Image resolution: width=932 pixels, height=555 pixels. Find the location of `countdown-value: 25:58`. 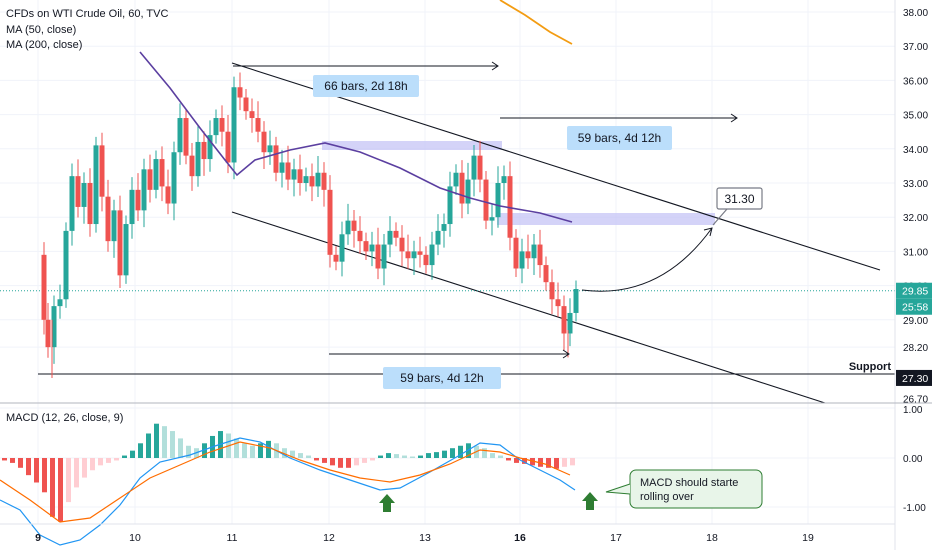

countdown-value: 25:58 is located at coordinates (915, 308).